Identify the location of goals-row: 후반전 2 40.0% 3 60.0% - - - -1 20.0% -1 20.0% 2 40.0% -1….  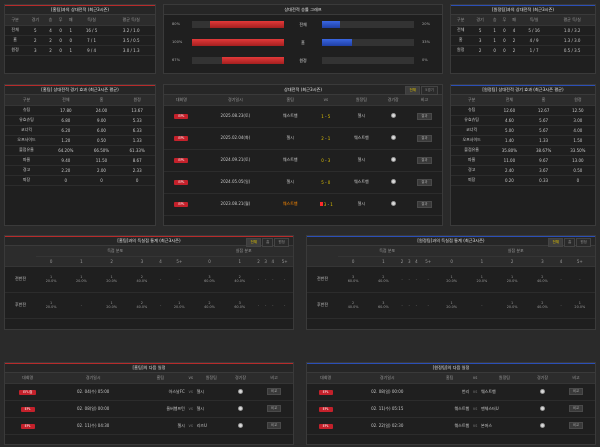
(451, 305).